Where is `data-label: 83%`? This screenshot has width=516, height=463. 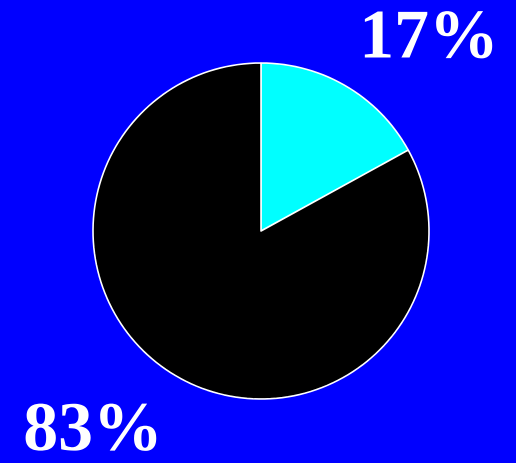
data-label: 83% is located at coordinates (91, 427).